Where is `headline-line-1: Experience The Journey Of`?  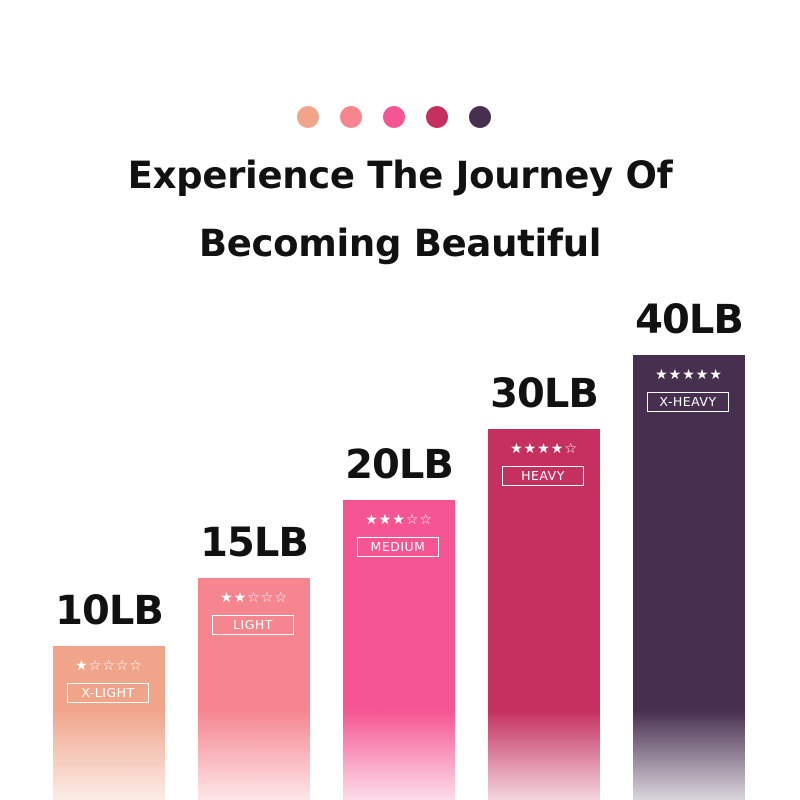 headline-line-1: Experience The Journey Of is located at coordinates (400, 175).